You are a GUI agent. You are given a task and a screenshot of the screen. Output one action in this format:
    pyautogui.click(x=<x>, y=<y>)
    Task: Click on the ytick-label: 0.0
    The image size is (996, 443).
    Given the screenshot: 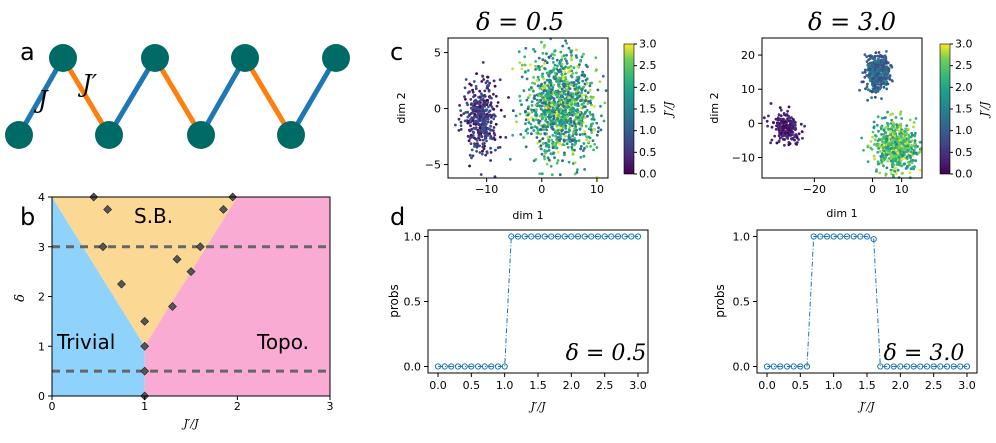 What is the action you would take?
    pyautogui.click(x=413, y=367)
    